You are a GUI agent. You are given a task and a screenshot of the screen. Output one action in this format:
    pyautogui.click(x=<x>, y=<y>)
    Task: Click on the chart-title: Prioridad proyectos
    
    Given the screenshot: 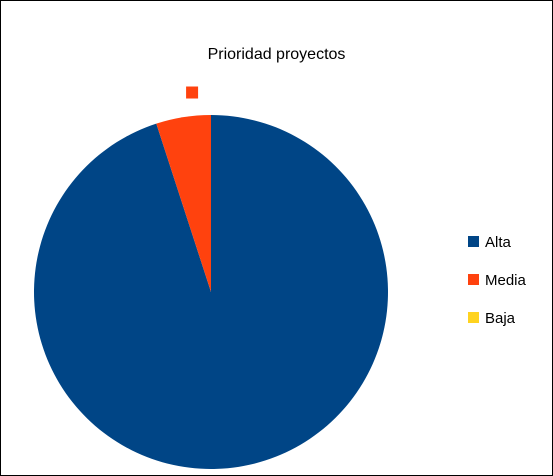 What is the action you would take?
    pyautogui.click(x=276, y=54)
    